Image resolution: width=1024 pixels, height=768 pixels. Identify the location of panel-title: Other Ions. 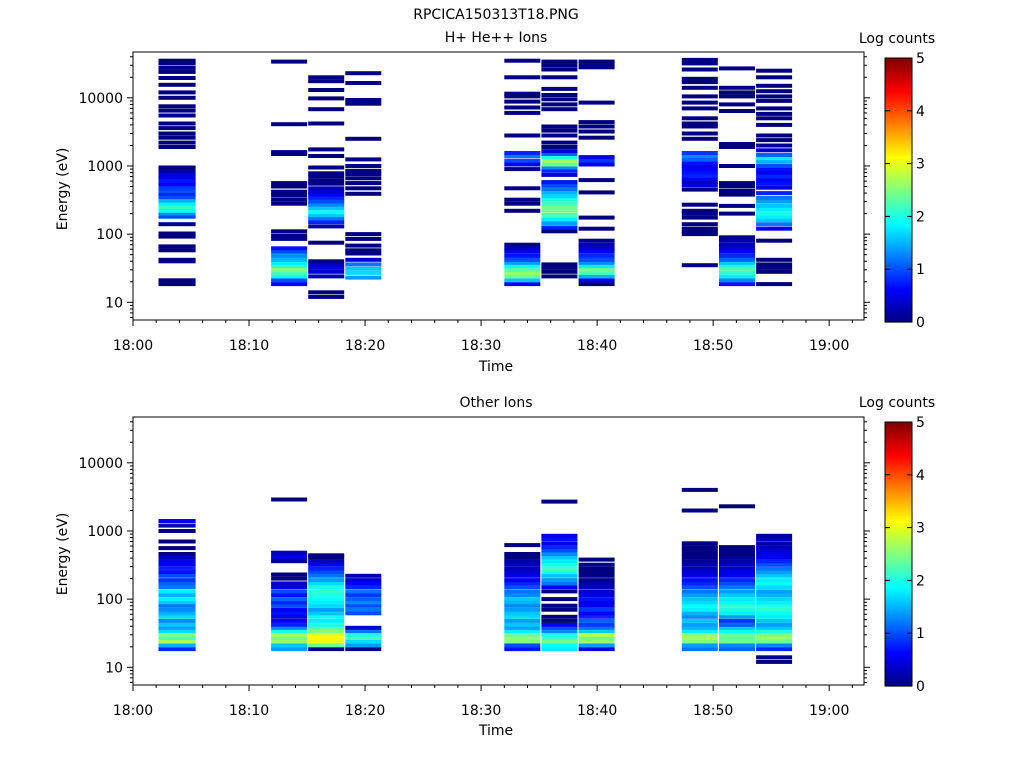
(495, 403).